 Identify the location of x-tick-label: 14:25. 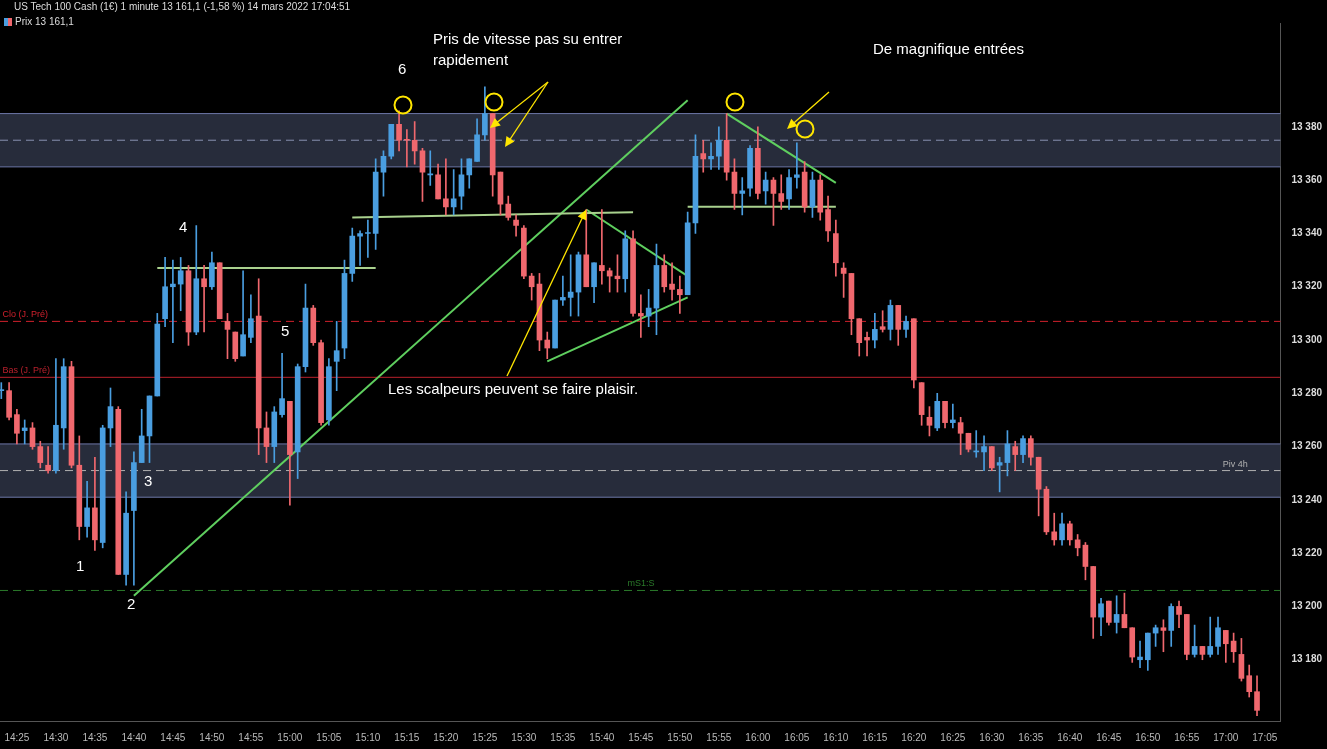
(17, 737).